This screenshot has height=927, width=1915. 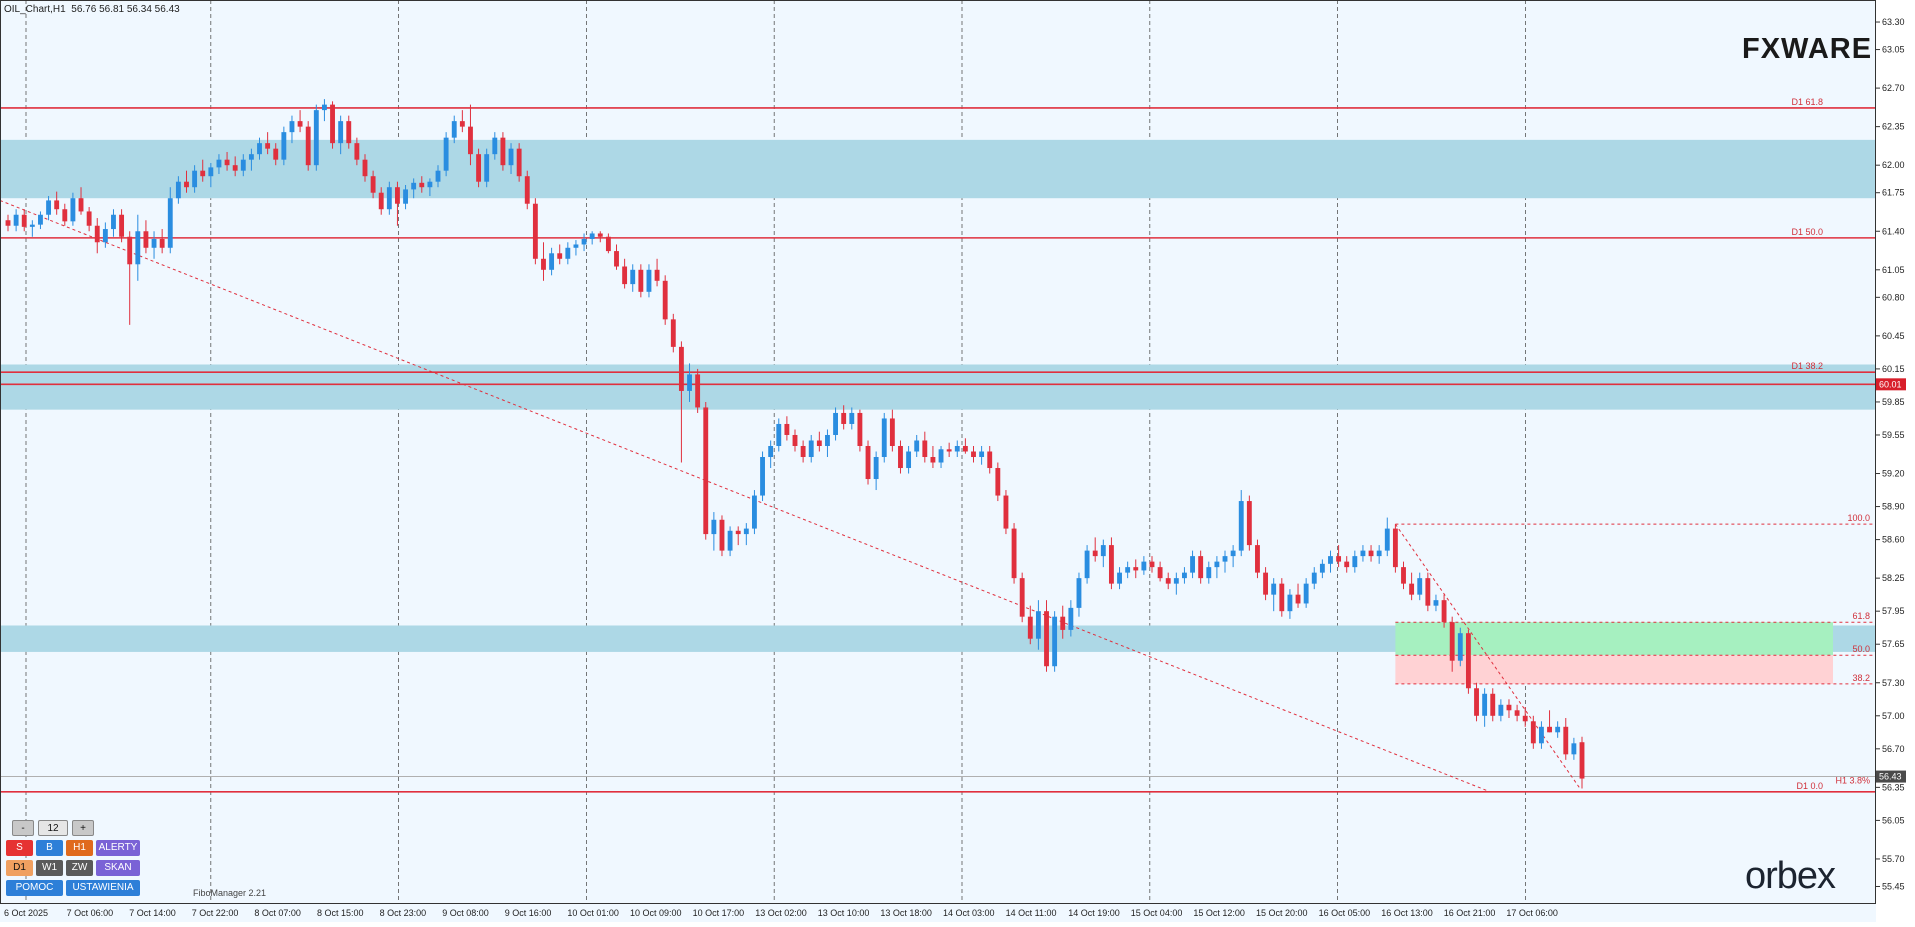 I want to click on plus-button: +, so click(x=83, y=828).